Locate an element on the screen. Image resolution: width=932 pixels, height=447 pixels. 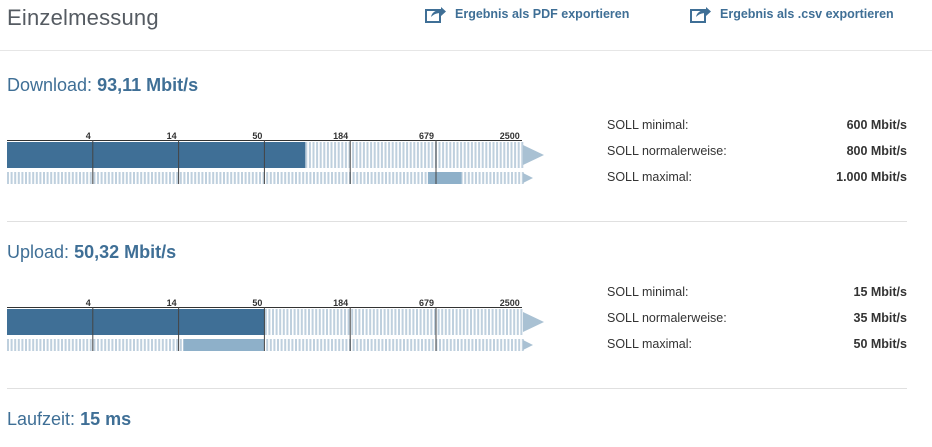
soll-range-fill is located at coordinates (224, 345).